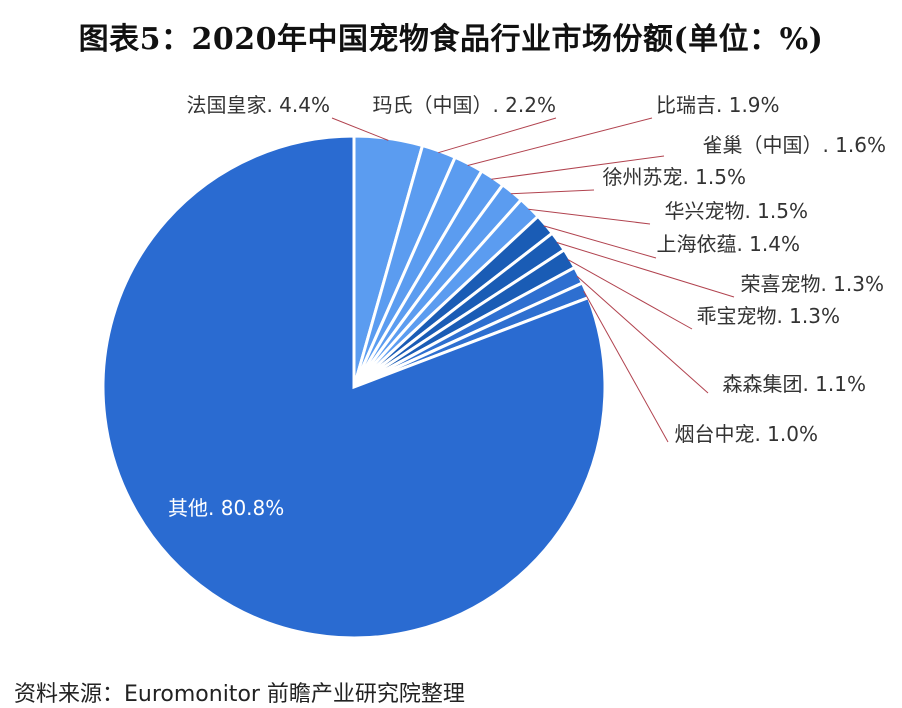 The width and height of the screenshot is (902, 708). What do you see at coordinates (768, 316) in the screenshot?
I see `slice-label: 乖宝宠物. 1.3%` at bounding box center [768, 316].